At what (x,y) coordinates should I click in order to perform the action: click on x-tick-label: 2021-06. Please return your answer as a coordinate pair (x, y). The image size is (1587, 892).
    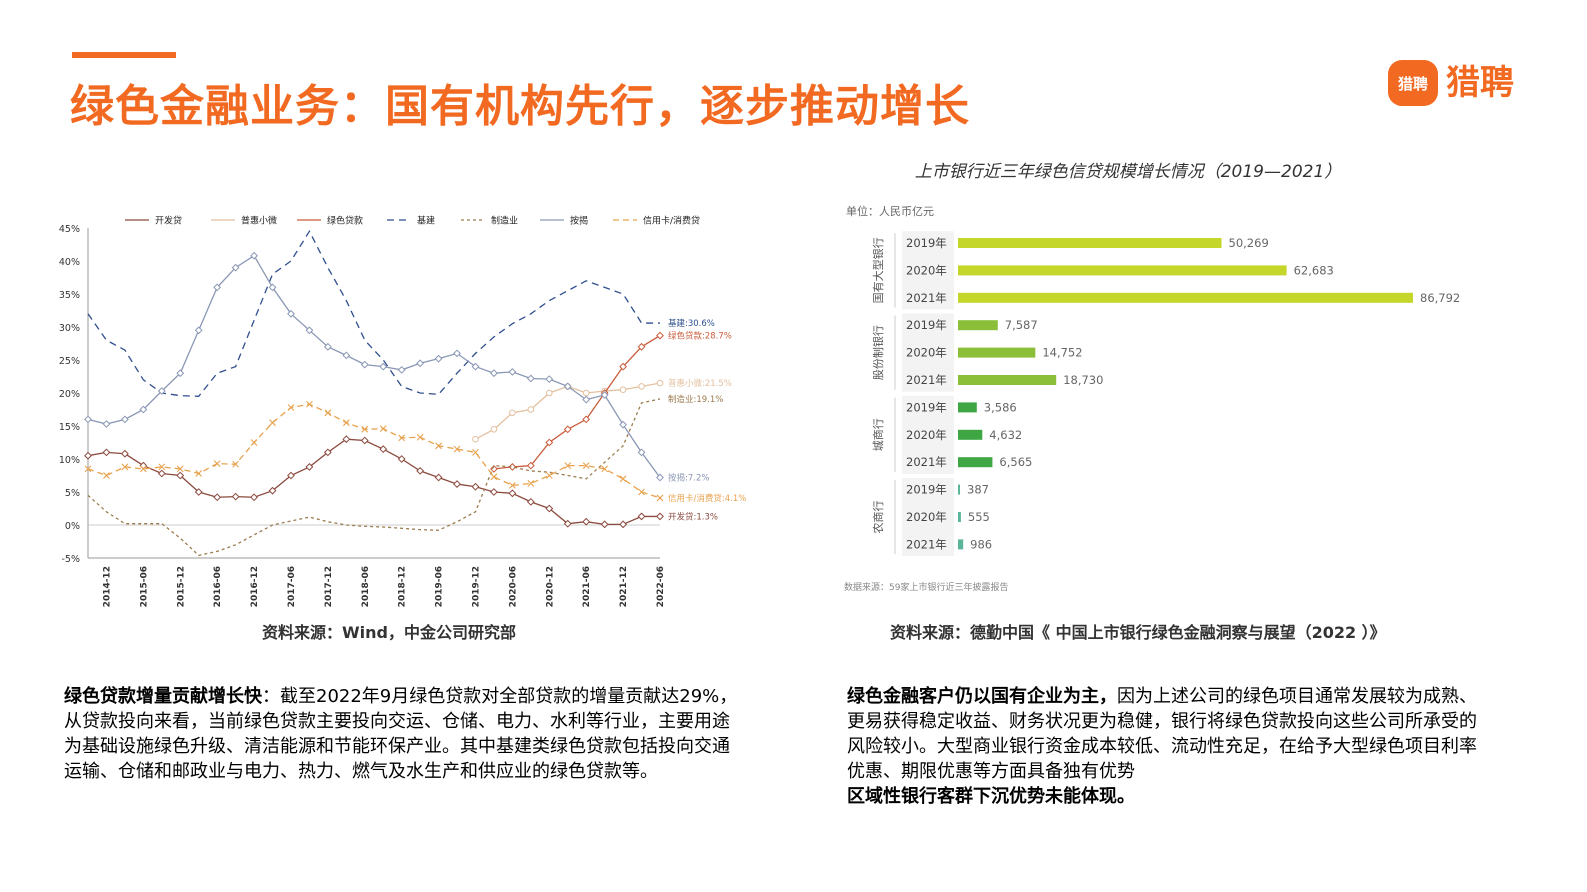
    Looking at the image, I should click on (587, 586).